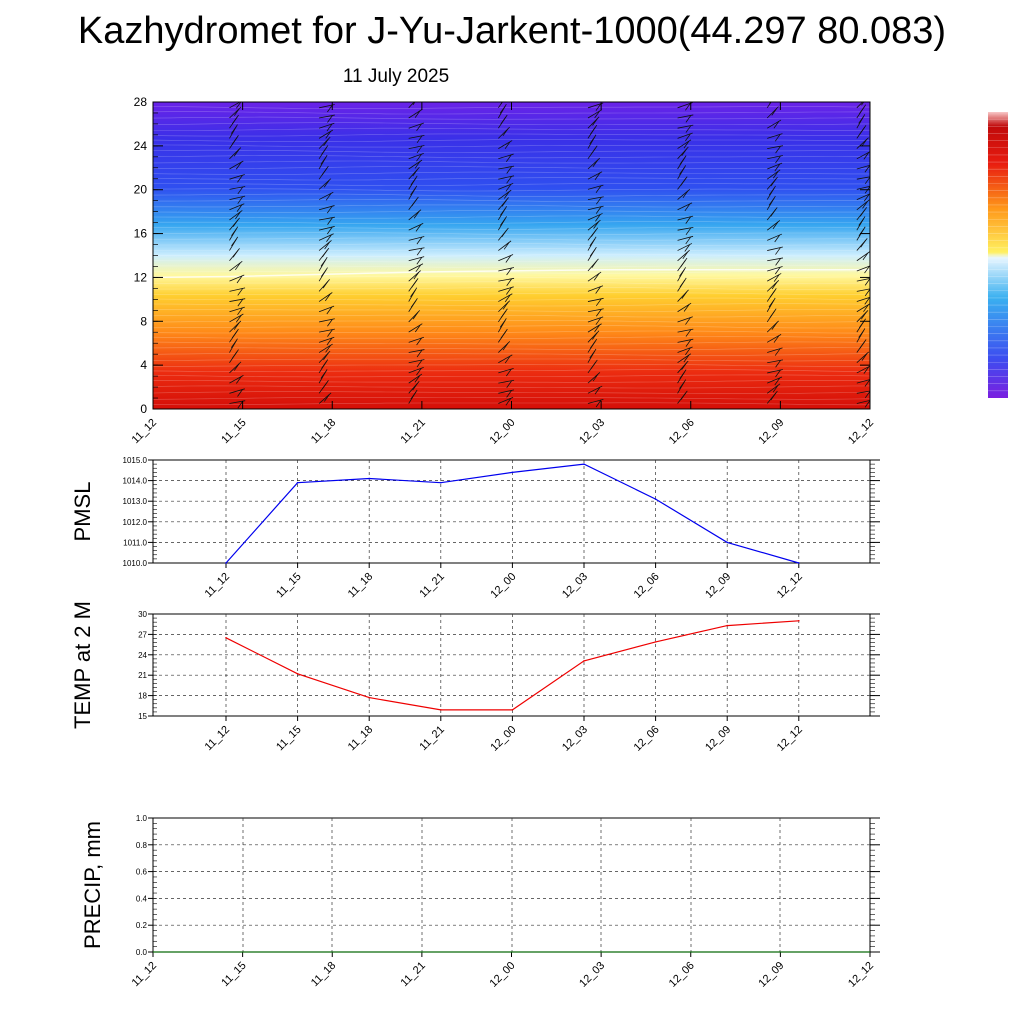  What do you see at coordinates (142, 818) in the screenshot?
I see `y-tick-label: 1.0` at bounding box center [142, 818].